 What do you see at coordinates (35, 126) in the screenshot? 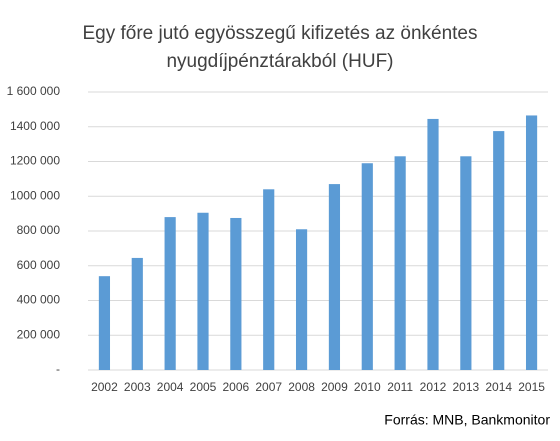
I see `y-tick-label: 1400 000` at bounding box center [35, 126].